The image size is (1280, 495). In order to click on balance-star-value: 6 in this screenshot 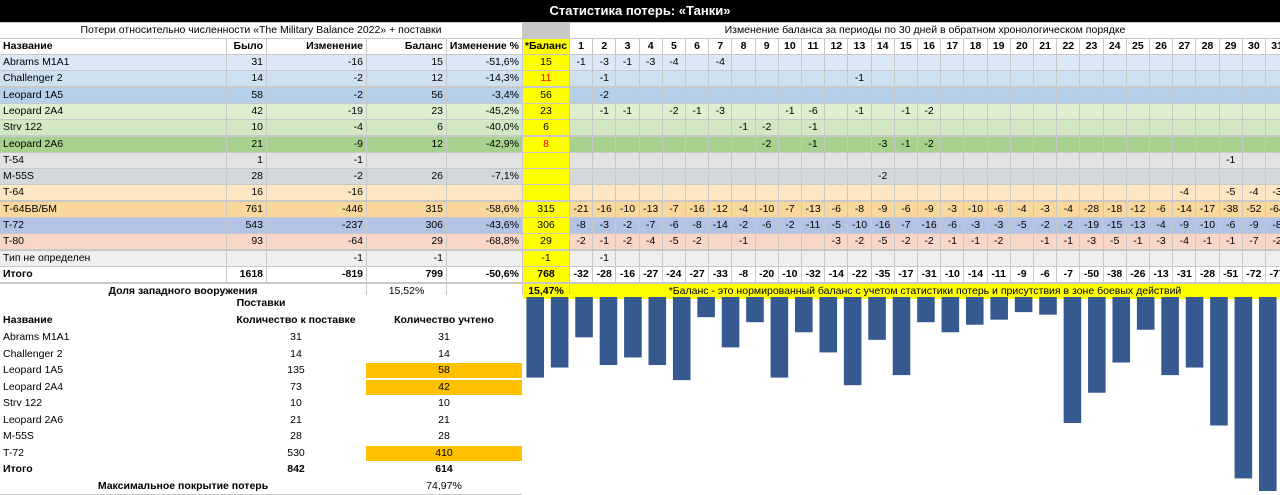, I will do `click(546, 128)`.